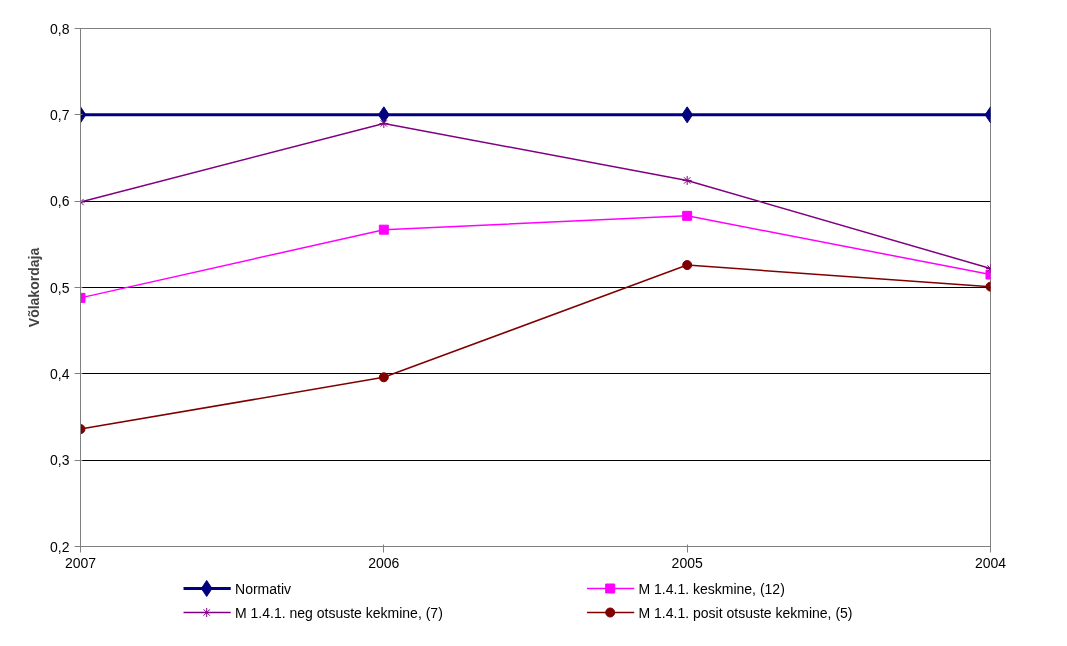  Describe the element at coordinates (60, 460) in the screenshot. I see `y-tick-label: 0,3` at that location.